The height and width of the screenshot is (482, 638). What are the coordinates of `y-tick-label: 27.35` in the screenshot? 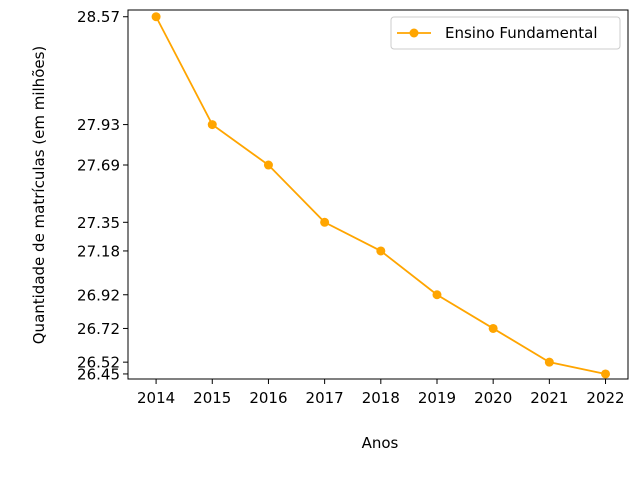 It's located at (98, 223).